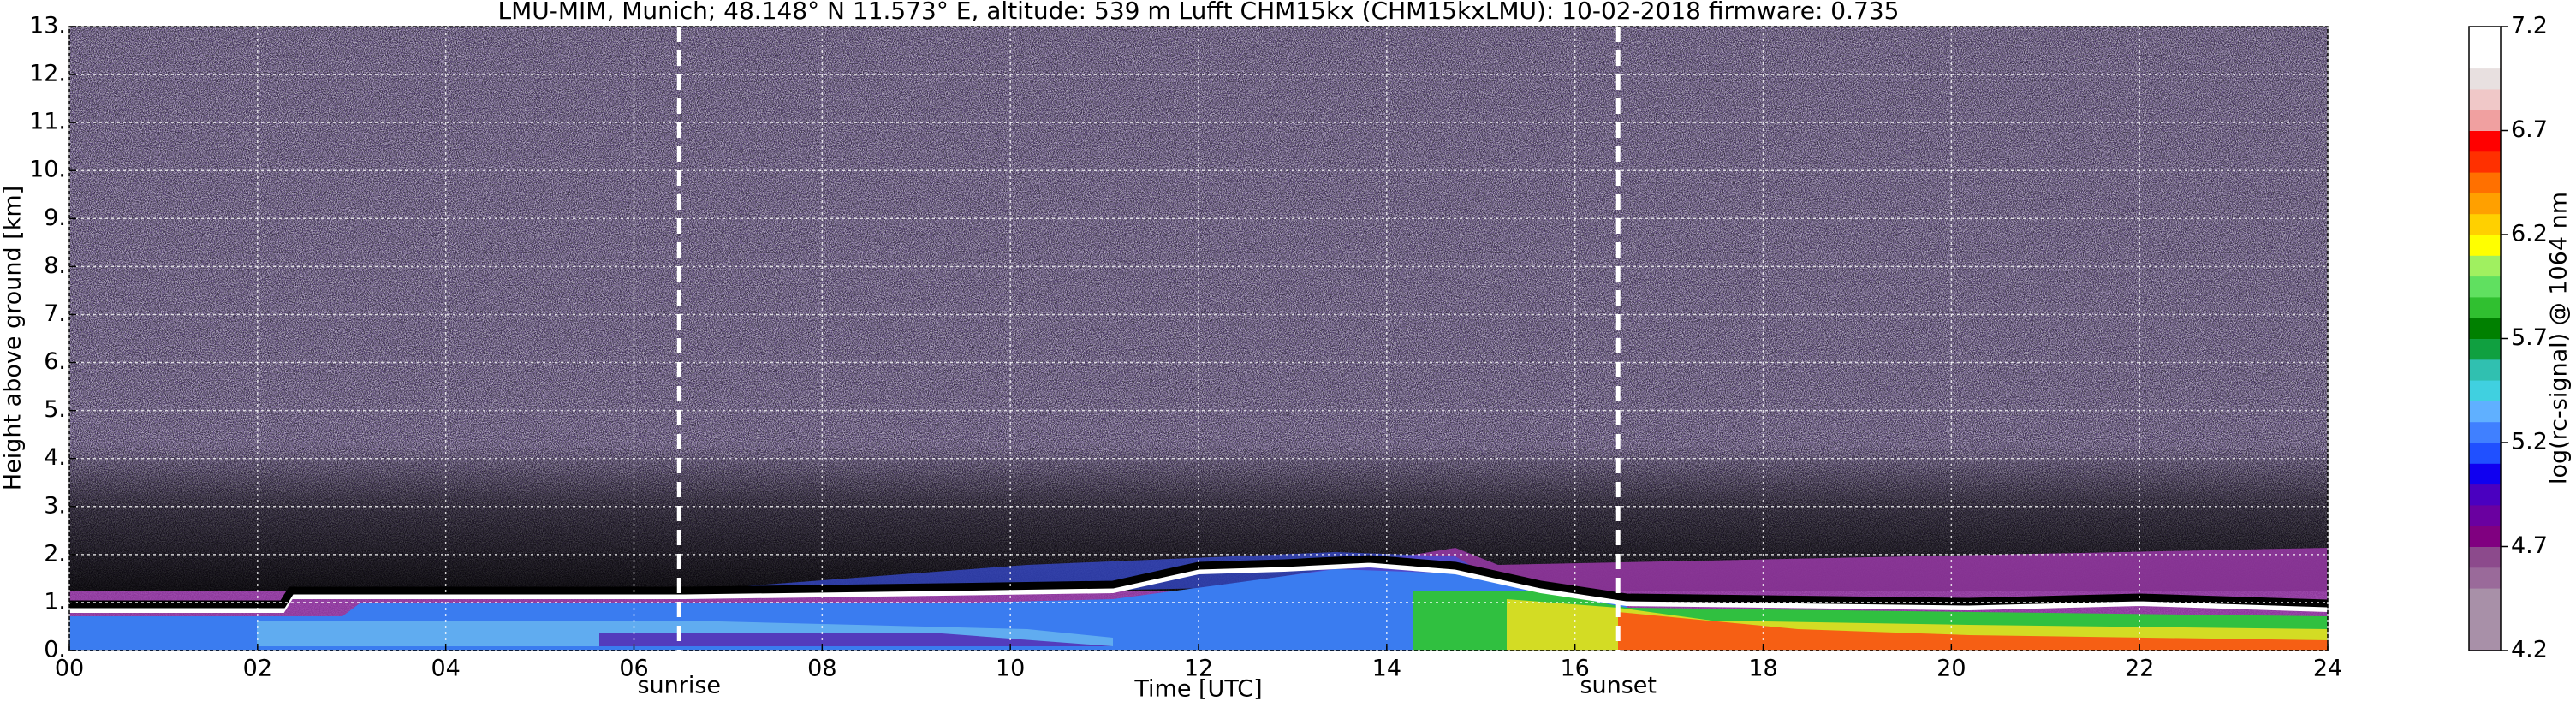  I want to click on cloud-base, so click(1198, 587).